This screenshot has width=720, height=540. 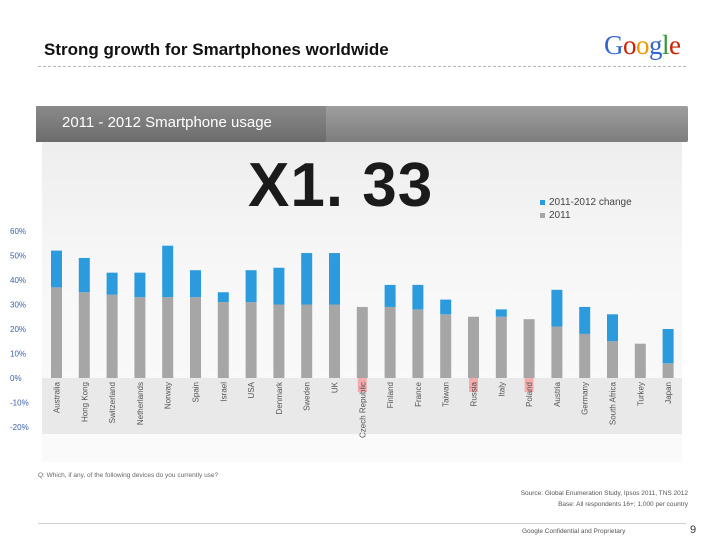 I want to click on title-divider, so click(x=362, y=66).